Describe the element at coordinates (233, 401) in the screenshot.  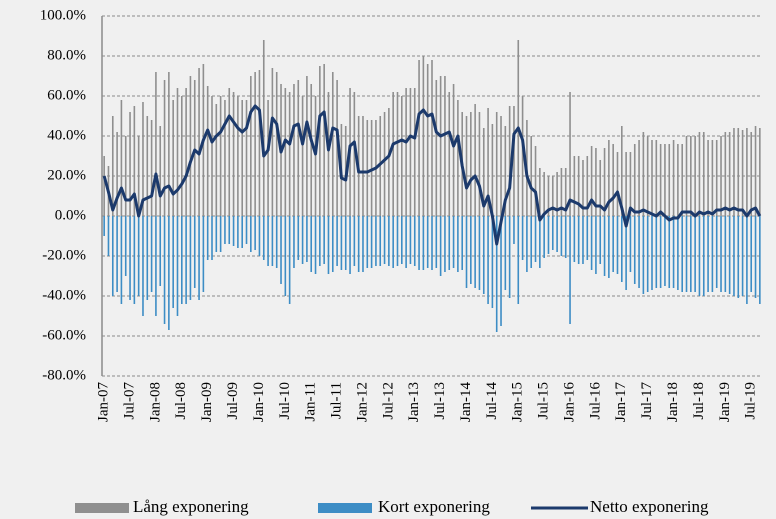
I see `x-tick-label: Jul-09` at that location.